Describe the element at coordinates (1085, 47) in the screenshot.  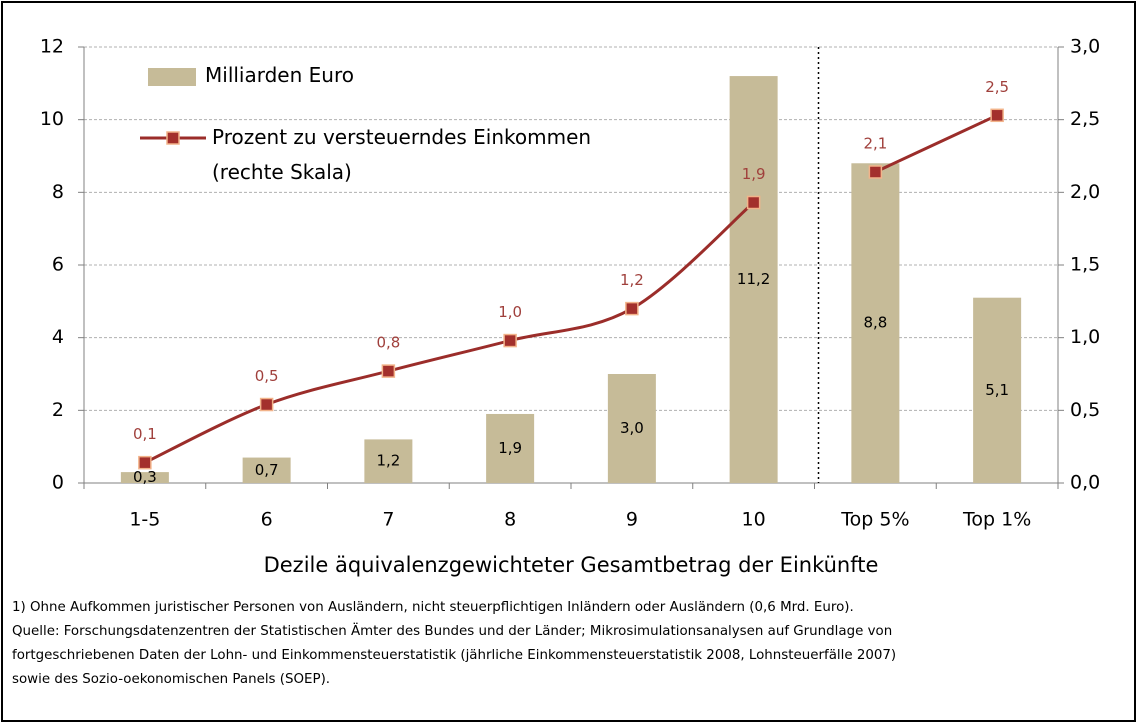
I see `y2-tick-label: 3,0` at that location.